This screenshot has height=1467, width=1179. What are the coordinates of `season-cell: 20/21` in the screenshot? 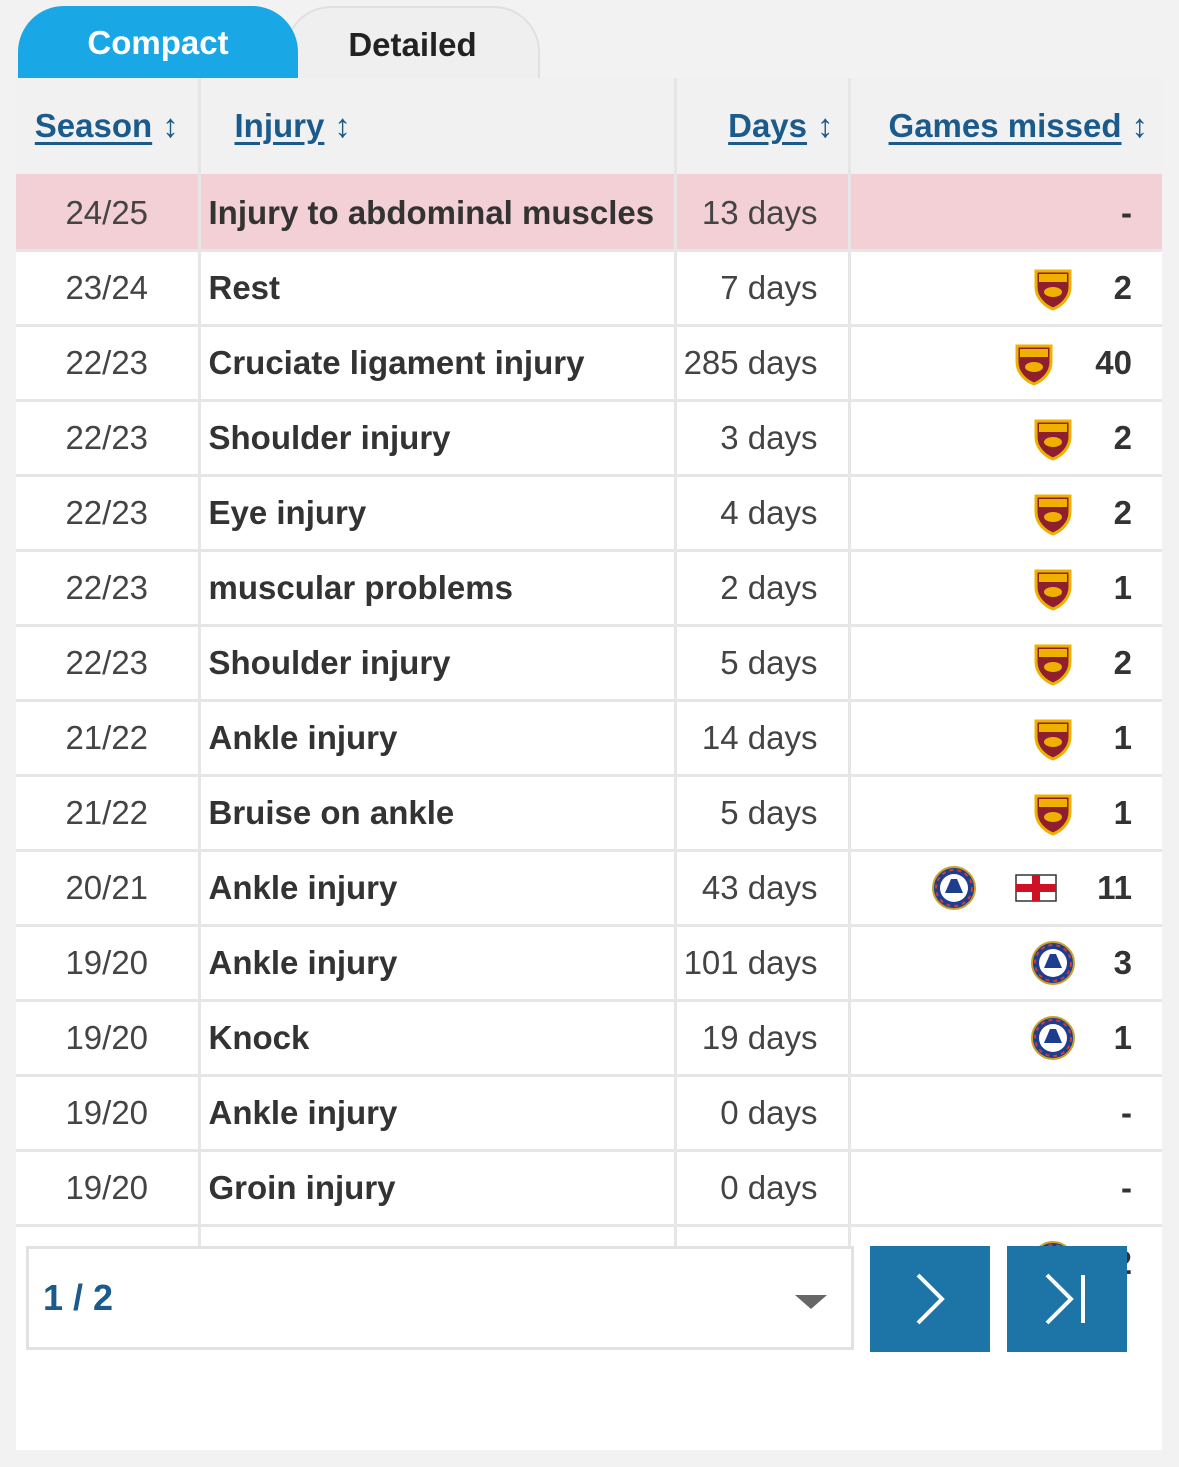 It's located at (108, 887).